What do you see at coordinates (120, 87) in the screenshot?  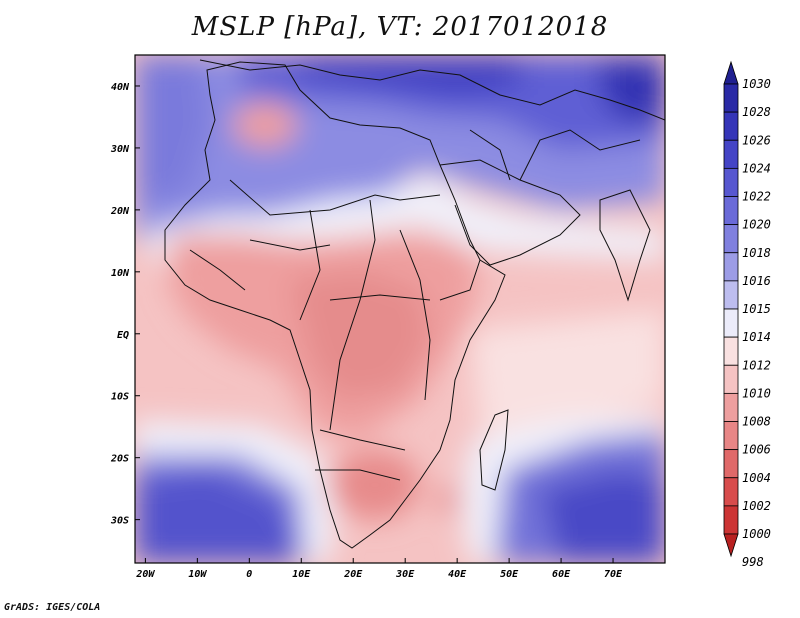 I see `y-tick-label: 40N` at bounding box center [120, 87].